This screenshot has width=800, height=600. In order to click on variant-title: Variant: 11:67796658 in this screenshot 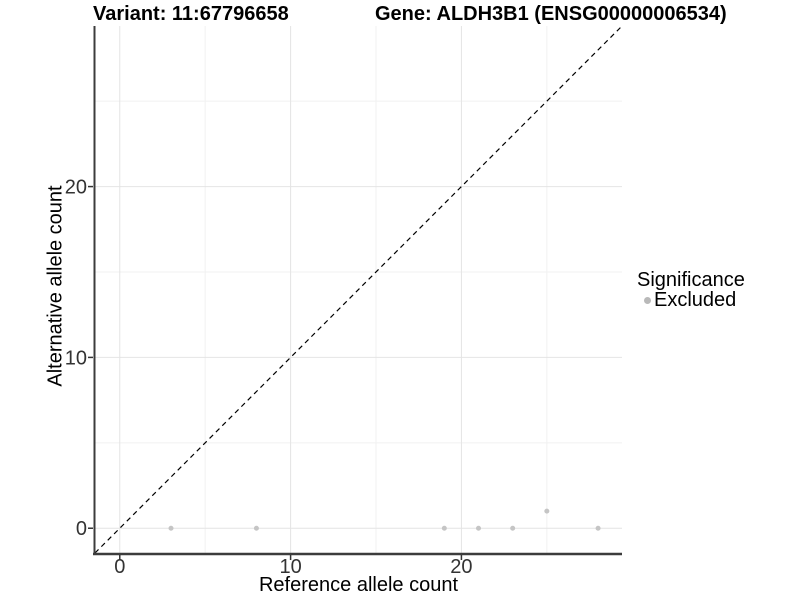, I will do `click(191, 14)`.